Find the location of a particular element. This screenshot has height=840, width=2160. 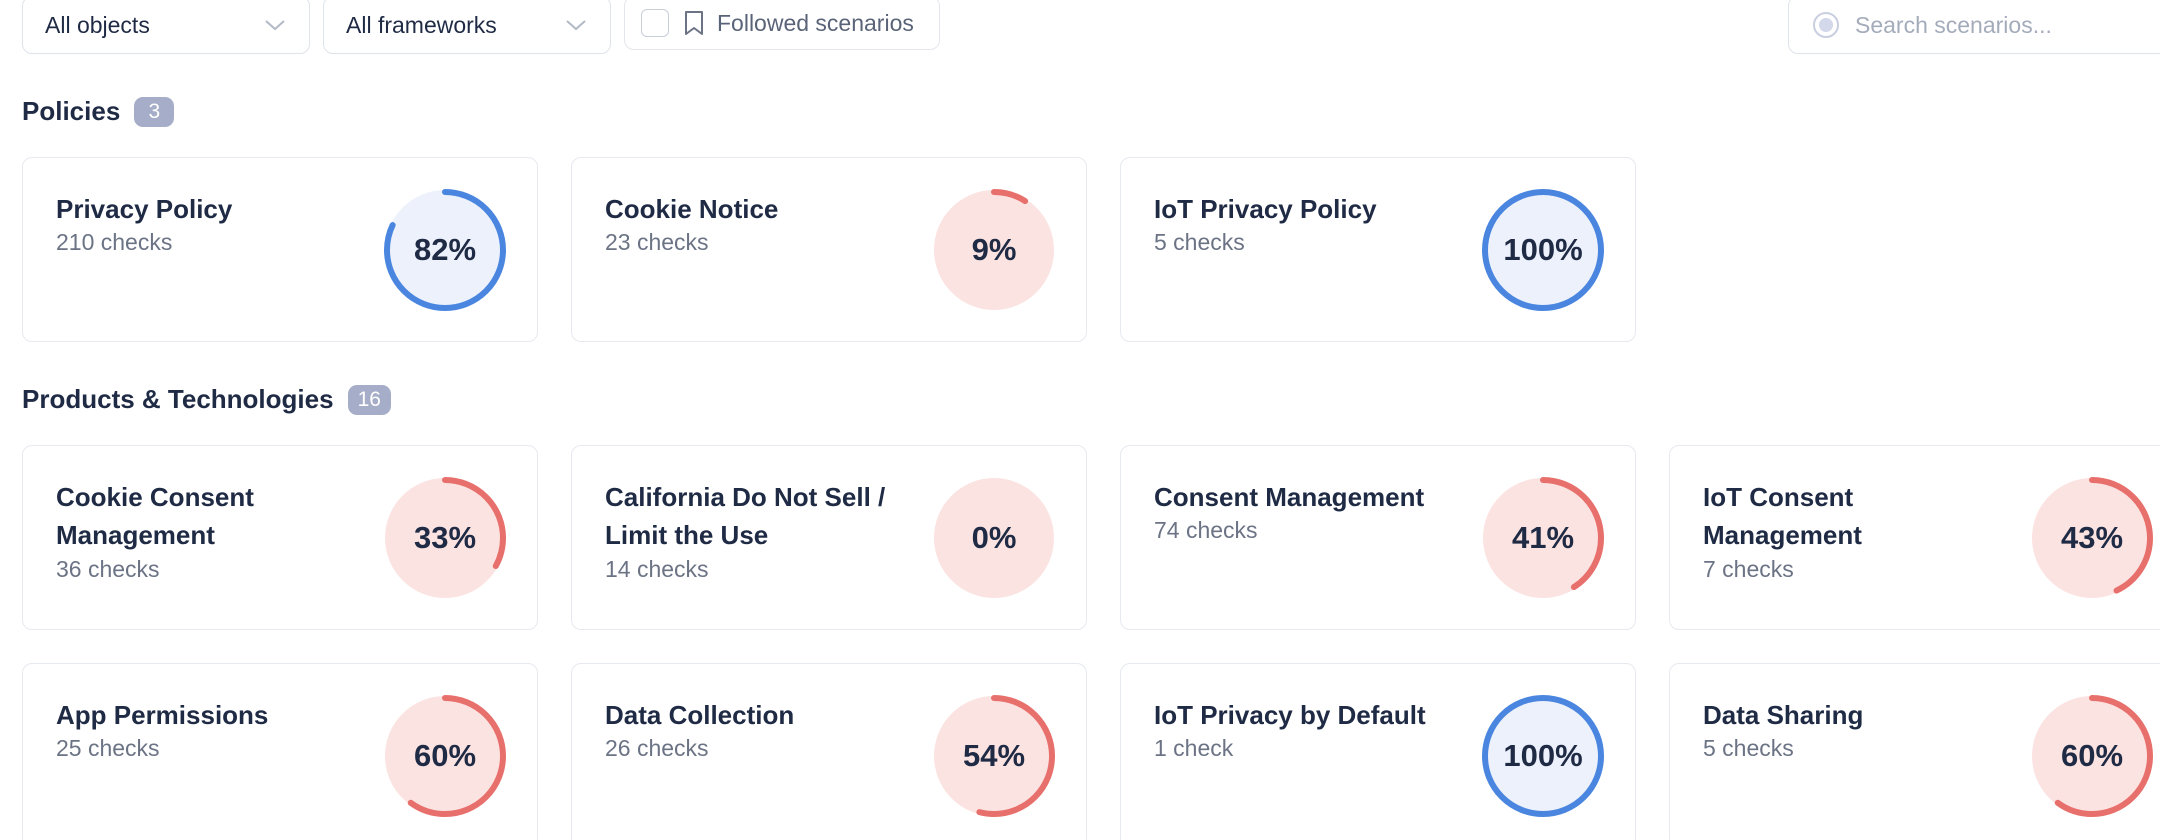

progress-percent: 9% is located at coordinates (994, 249).